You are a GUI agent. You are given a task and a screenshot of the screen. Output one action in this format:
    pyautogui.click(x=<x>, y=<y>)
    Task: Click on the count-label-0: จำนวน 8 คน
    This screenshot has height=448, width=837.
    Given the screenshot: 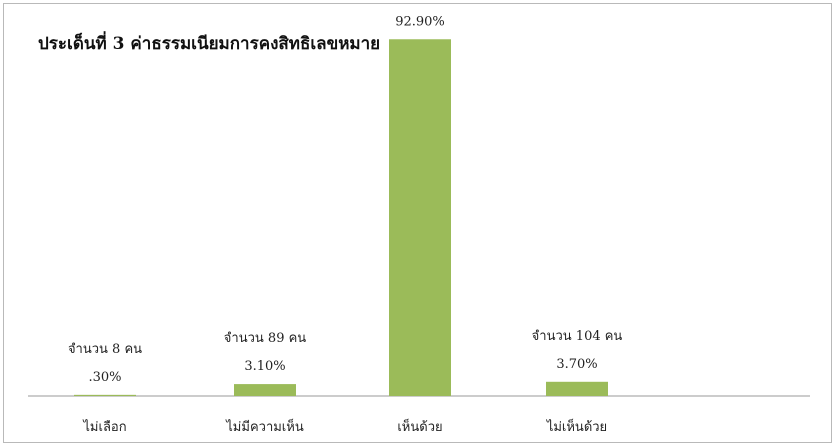 What is the action you would take?
    pyautogui.click(x=105, y=349)
    